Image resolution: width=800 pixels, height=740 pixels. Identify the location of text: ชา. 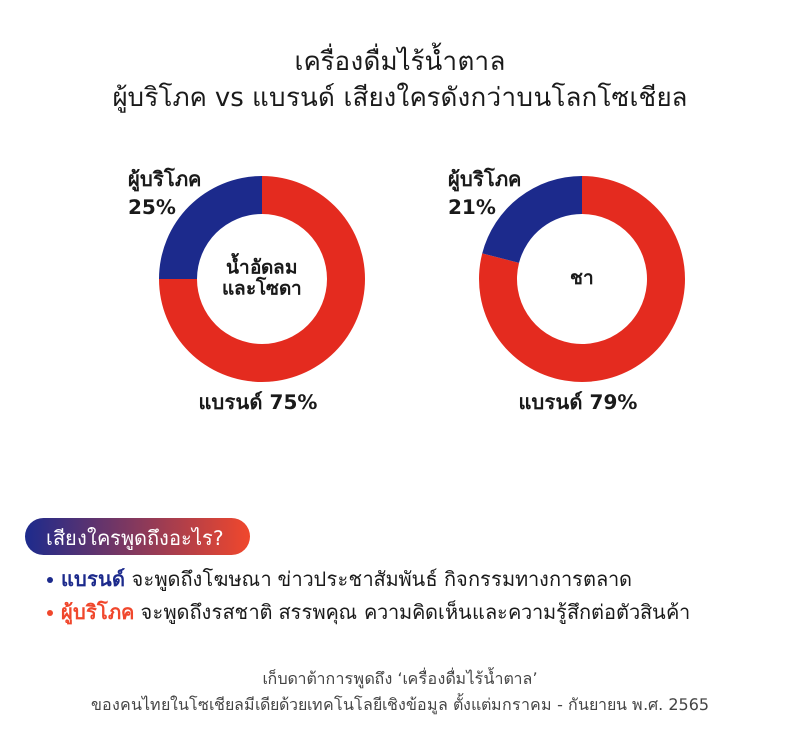
(582, 278).